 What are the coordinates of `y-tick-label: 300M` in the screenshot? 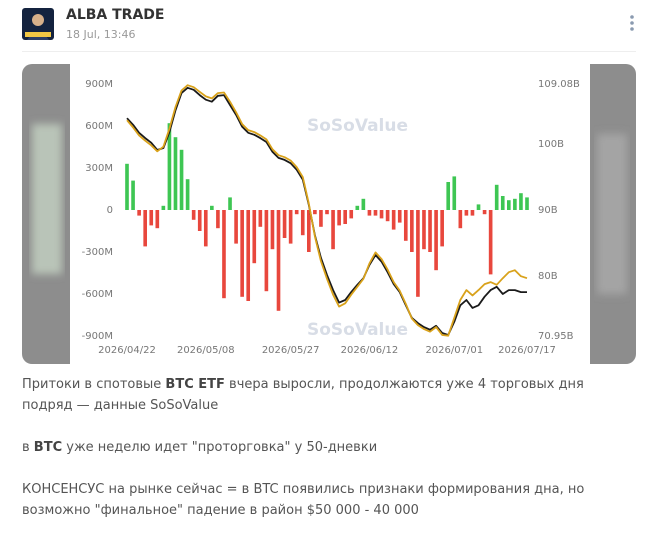 It's located at (99, 168).